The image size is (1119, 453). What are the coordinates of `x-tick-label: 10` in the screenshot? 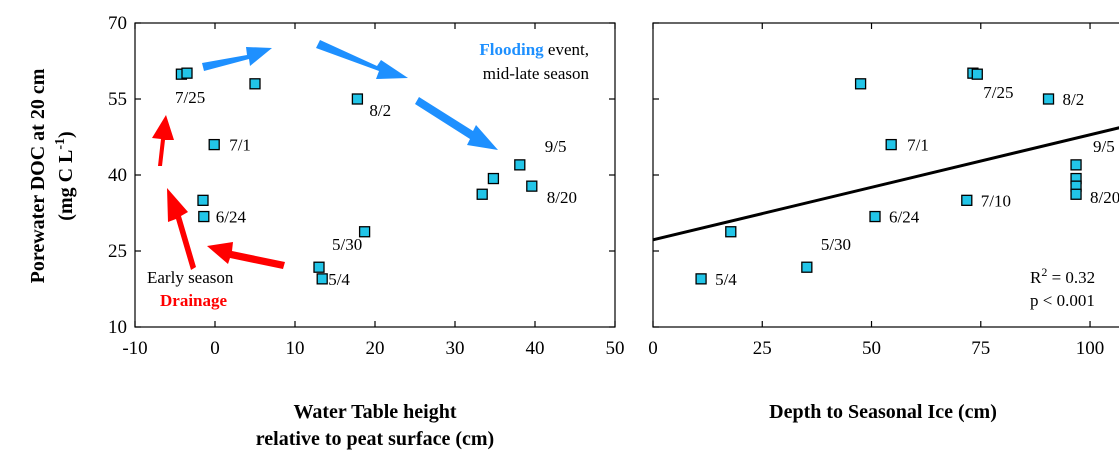 It's located at (295, 348).